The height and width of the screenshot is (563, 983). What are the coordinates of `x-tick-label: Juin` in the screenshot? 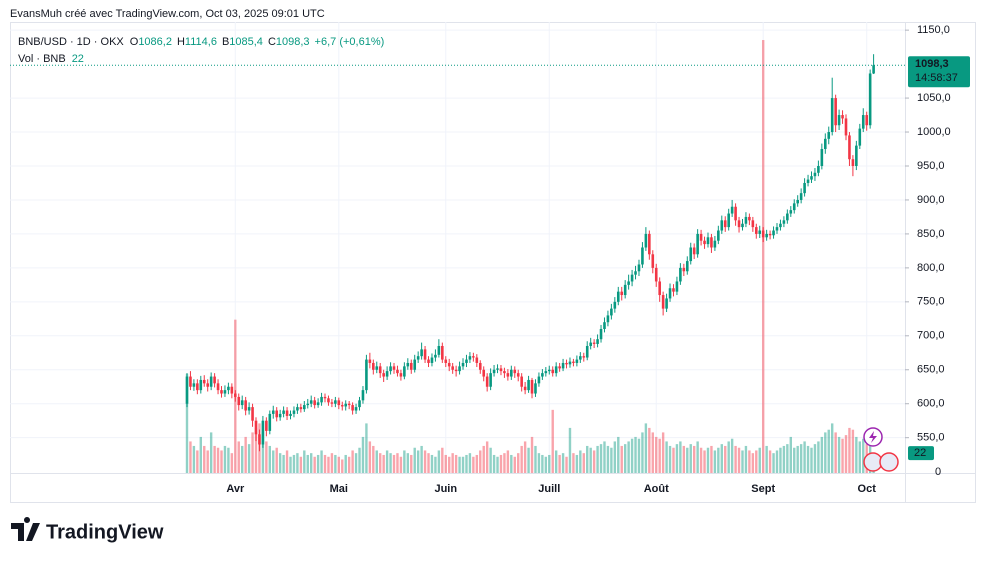 It's located at (445, 489).